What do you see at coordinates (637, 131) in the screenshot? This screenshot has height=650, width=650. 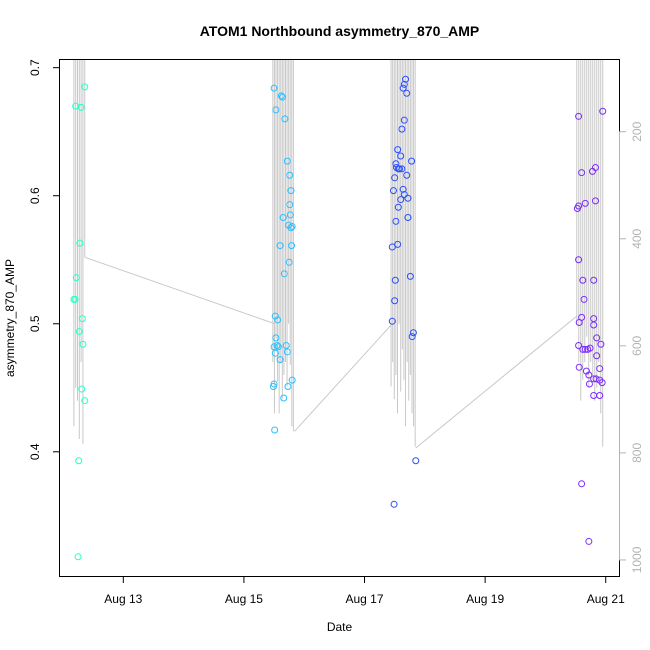 I see `secondary-y-tick-label: 200` at bounding box center [637, 131].